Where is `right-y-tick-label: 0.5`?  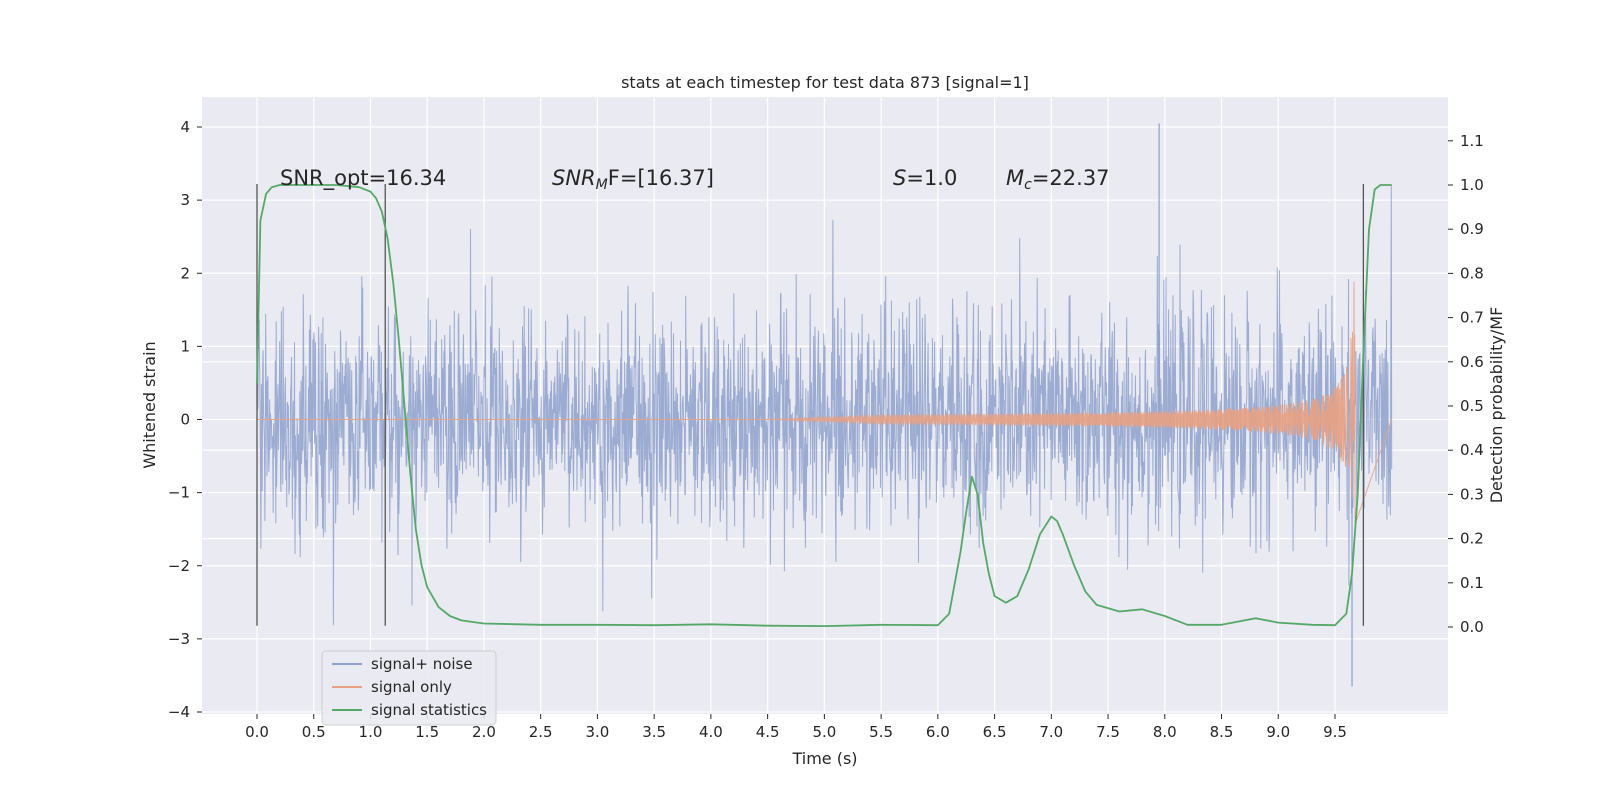 right-y-tick-label: 0.5 is located at coordinates (1472, 406).